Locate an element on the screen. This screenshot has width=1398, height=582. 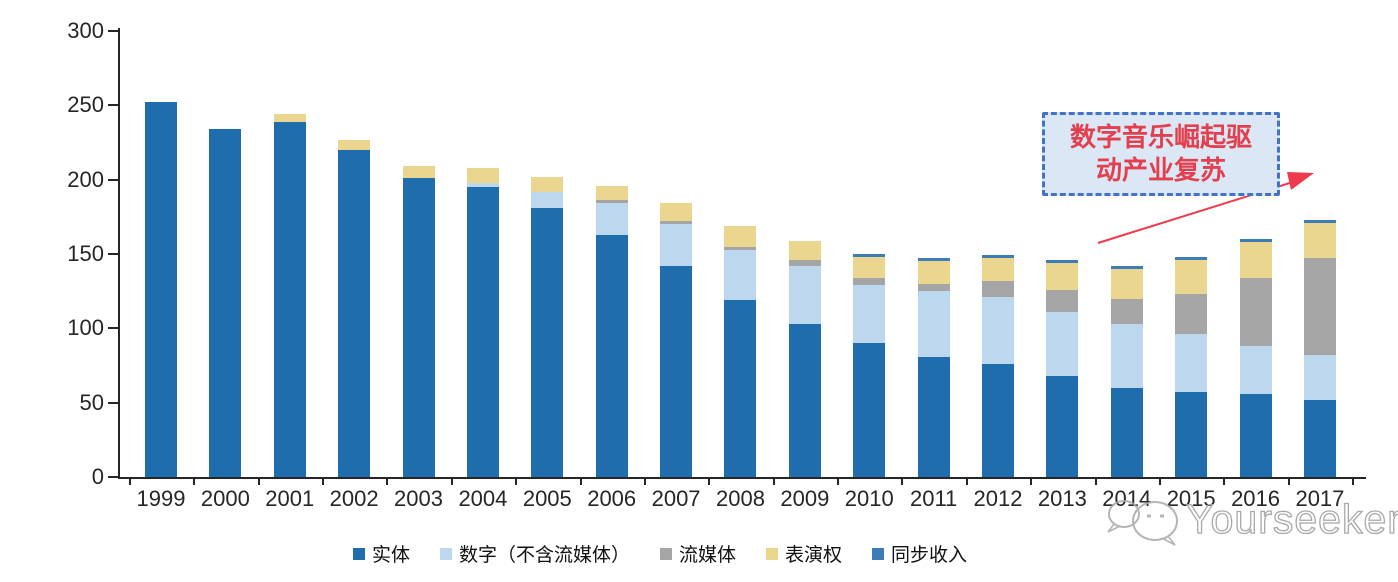
bar-segment-2000 is located at coordinates (225, 303).